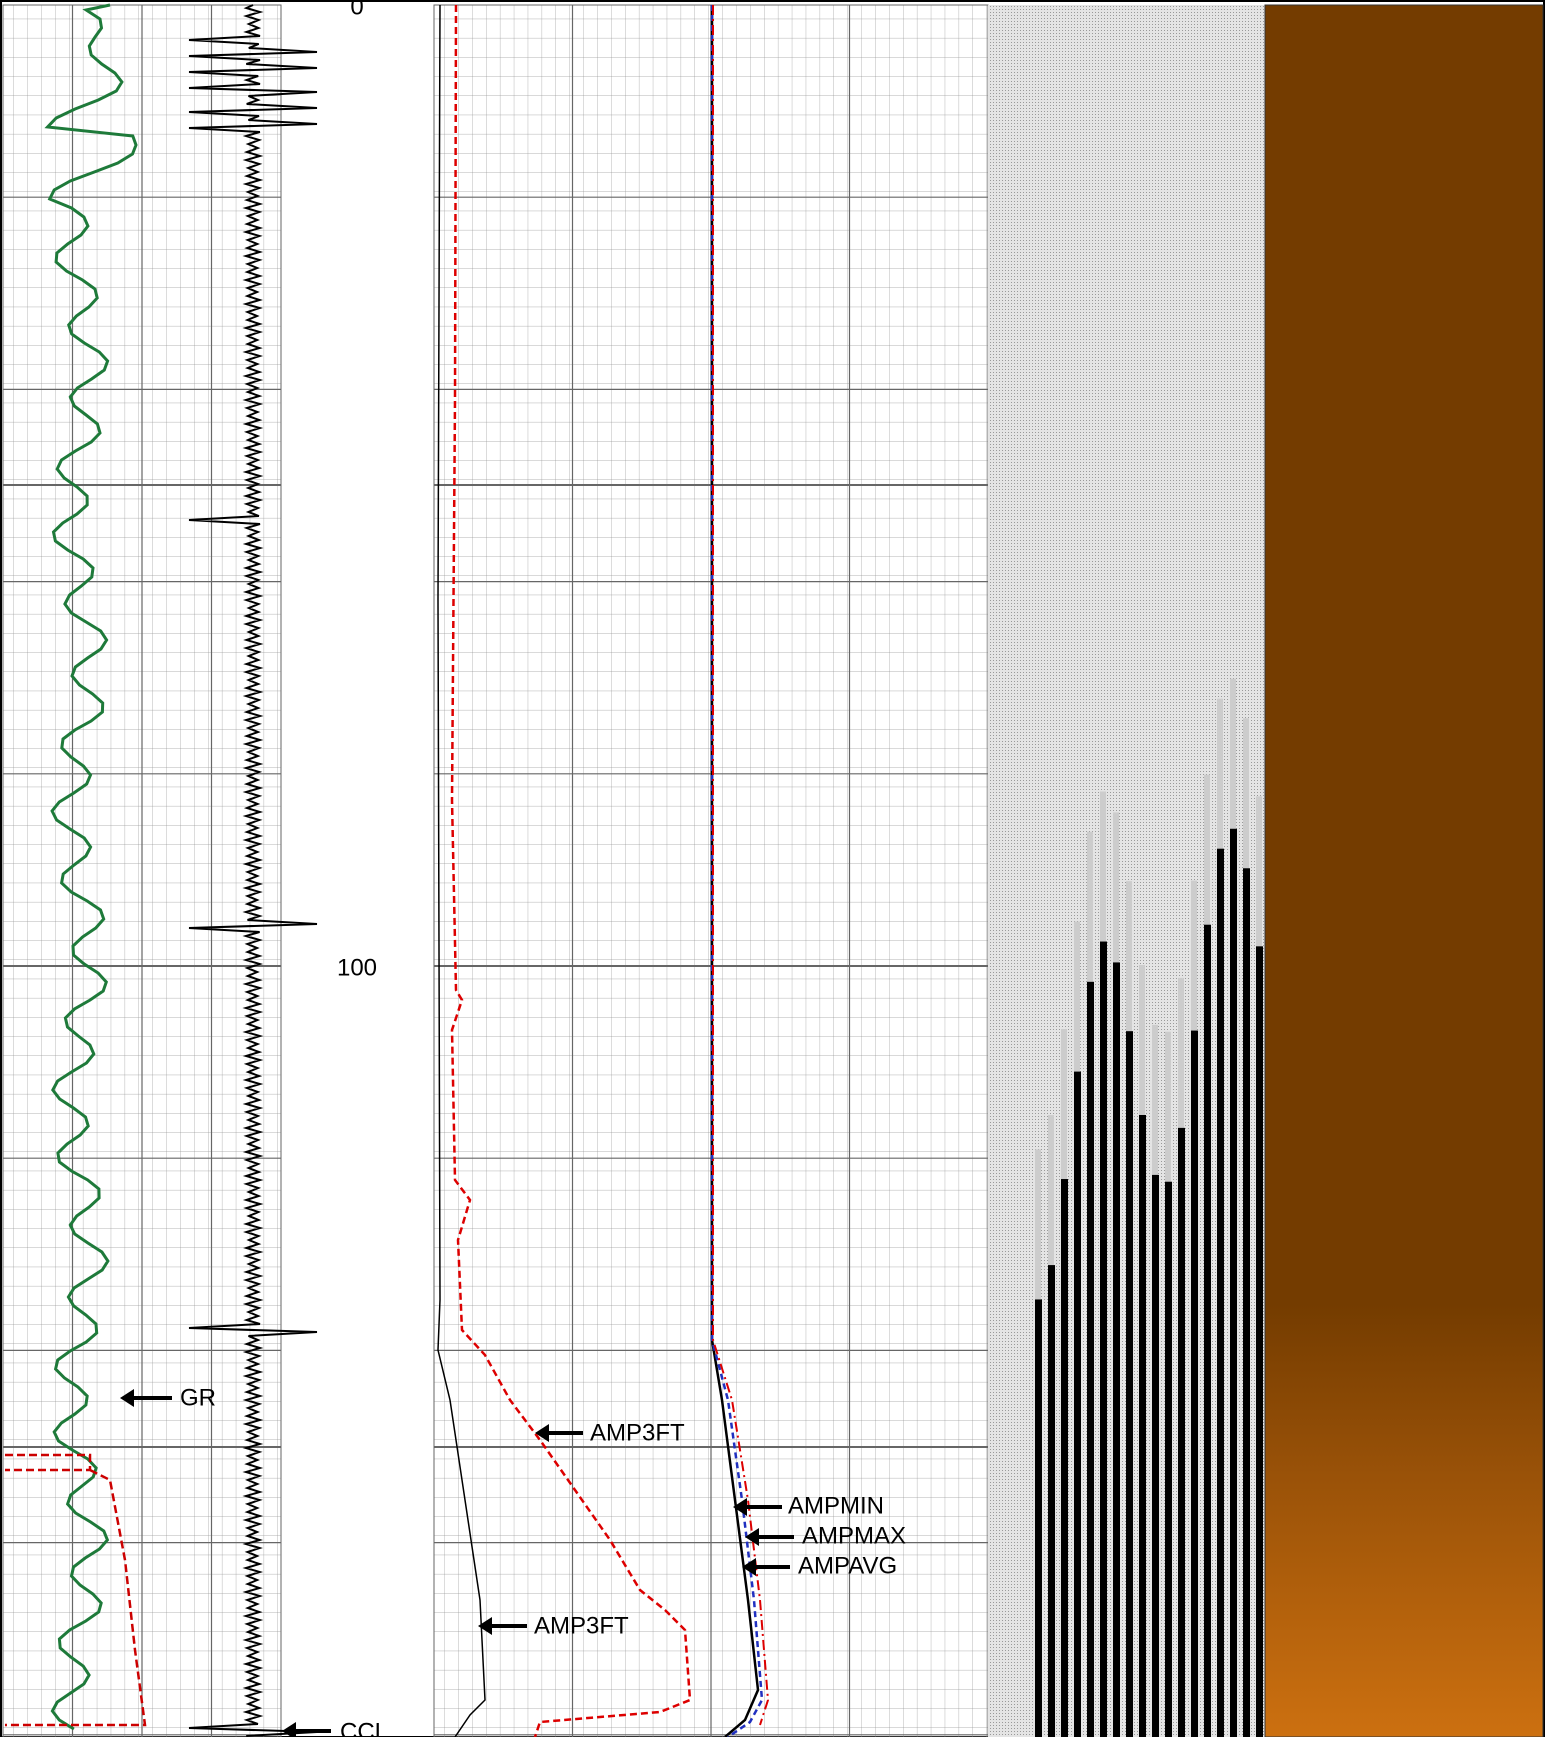 The width and height of the screenshot is (1546, 1737). I want to click on waveform, so click(1149, 1207).